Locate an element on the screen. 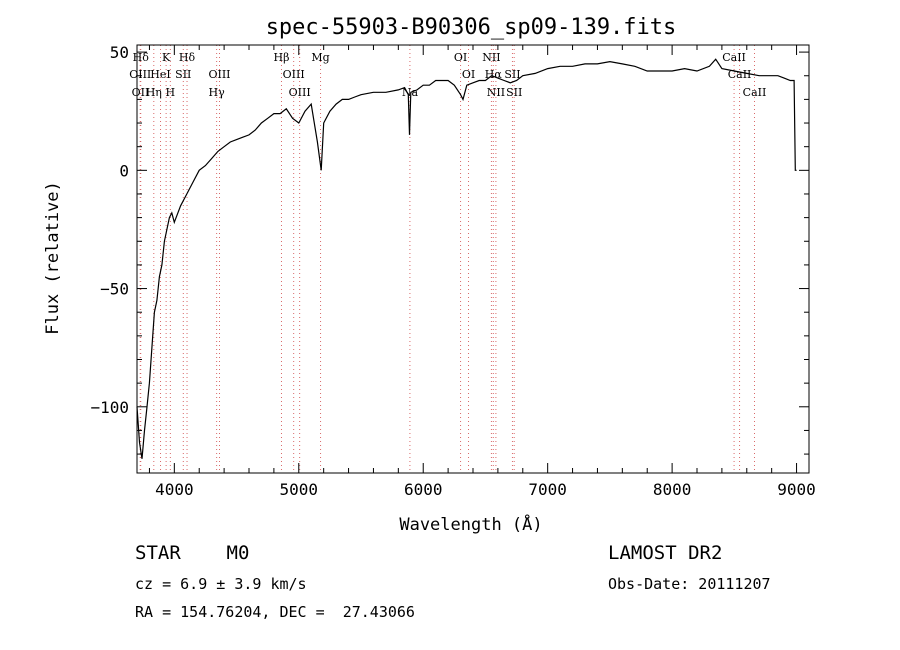 The image size is (900, 650). y-tick-label: −100 is located at coordinates (109, 407).